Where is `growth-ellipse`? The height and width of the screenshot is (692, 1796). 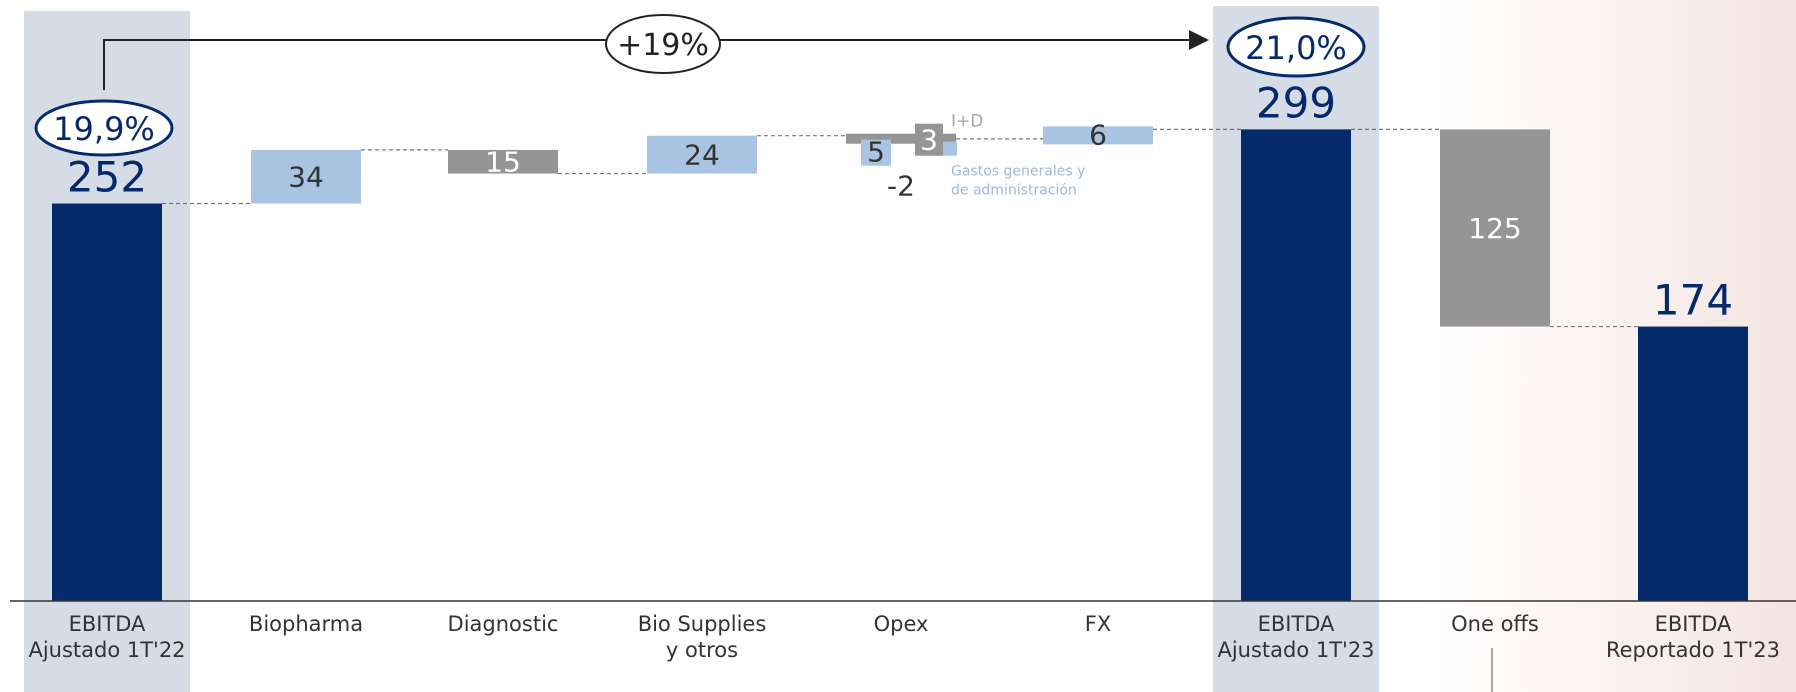
growth-ellipse is located at coordinates (663, 44).